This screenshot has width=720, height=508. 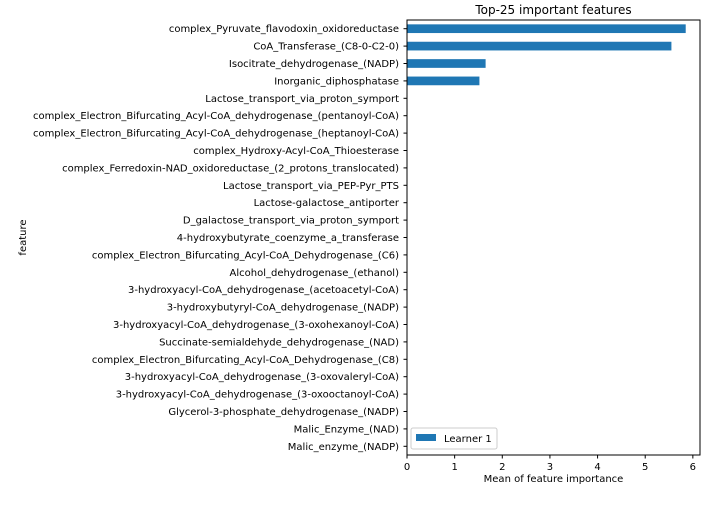 What do you see at coordinates (343, 447) in the screenshot?
I see `y-tick-label: Malic_enzyme_(NADP)` at bounding box center [343, 447].